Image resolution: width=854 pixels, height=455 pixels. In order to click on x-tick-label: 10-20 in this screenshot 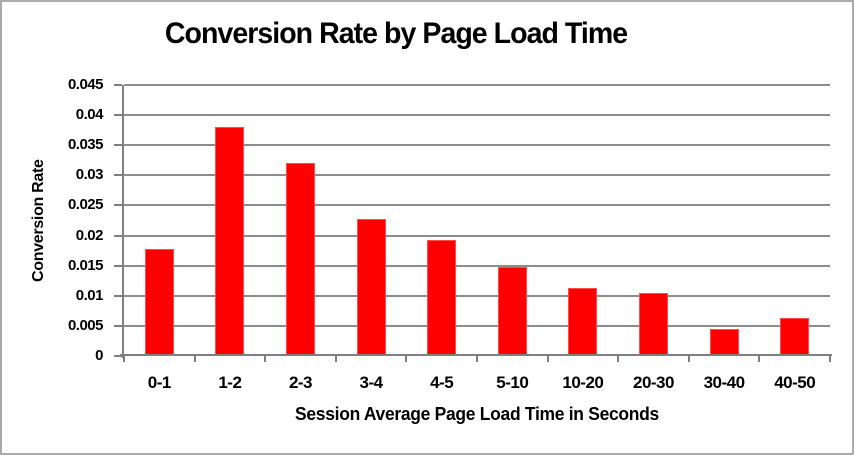, I will do `click(583, 382)`.